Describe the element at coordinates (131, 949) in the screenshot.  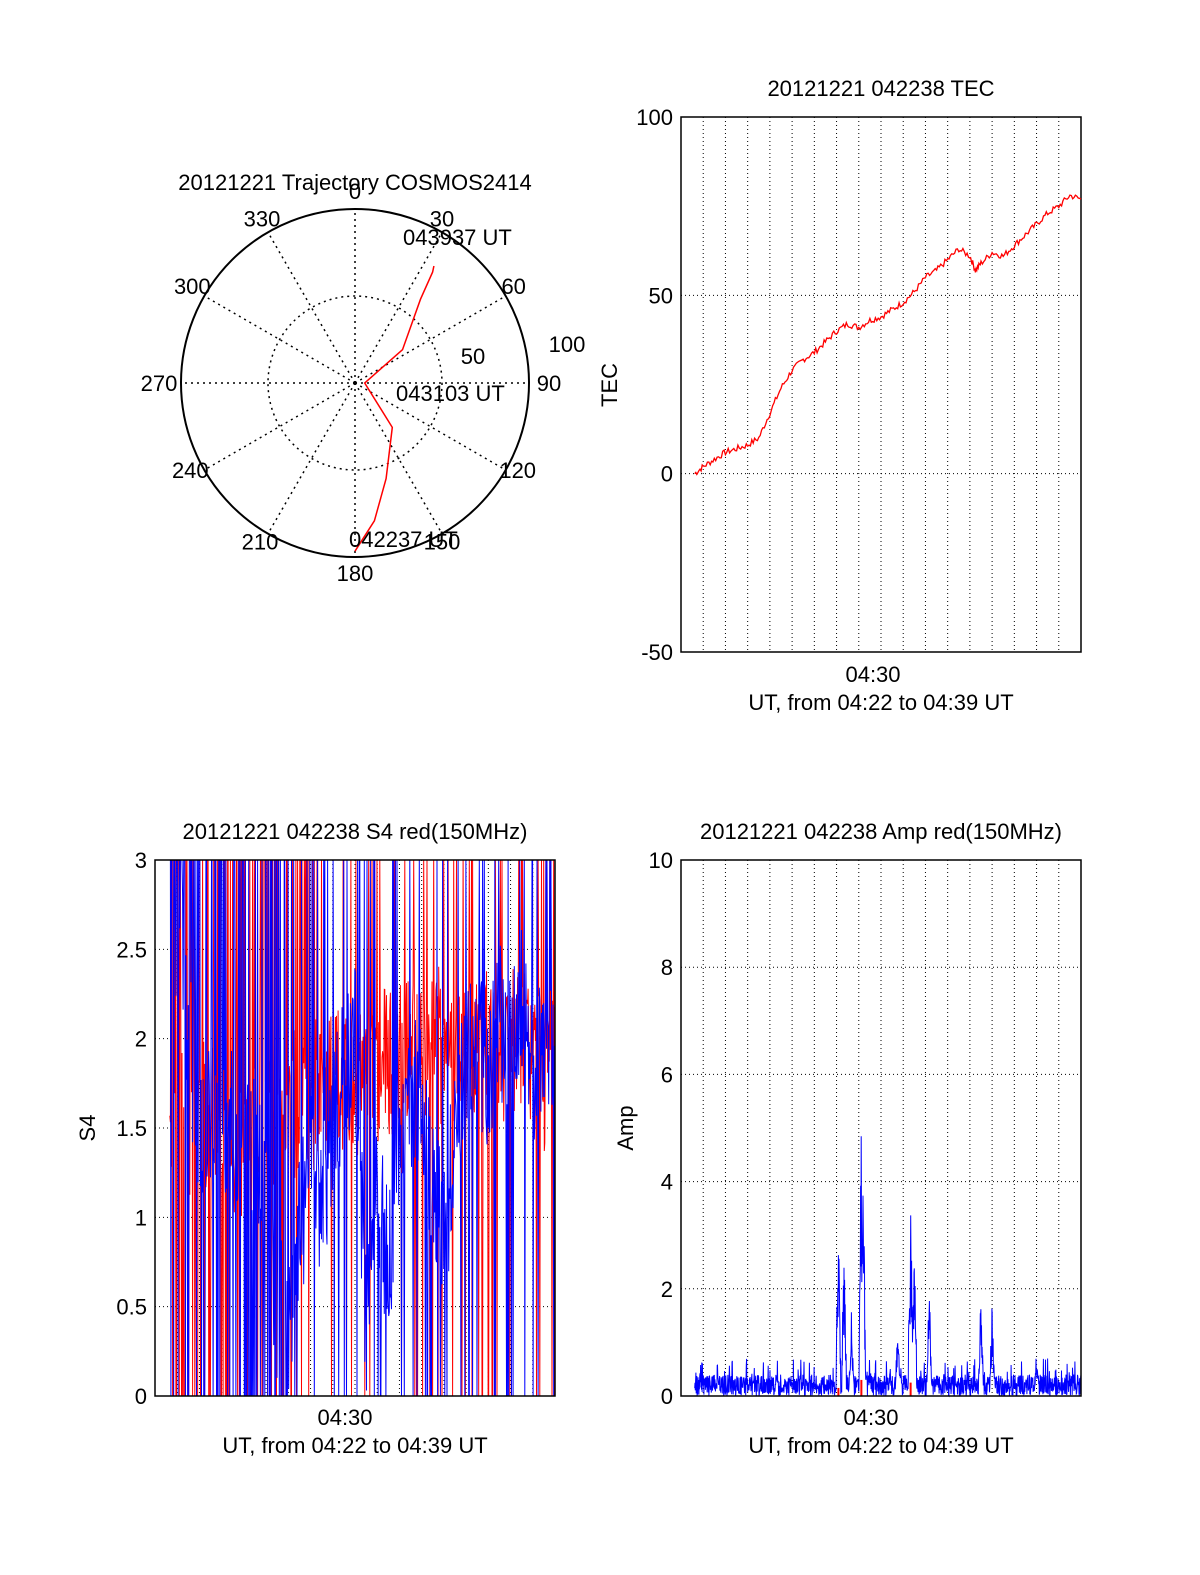
I see `y-tick-label: 2.5` at that location.